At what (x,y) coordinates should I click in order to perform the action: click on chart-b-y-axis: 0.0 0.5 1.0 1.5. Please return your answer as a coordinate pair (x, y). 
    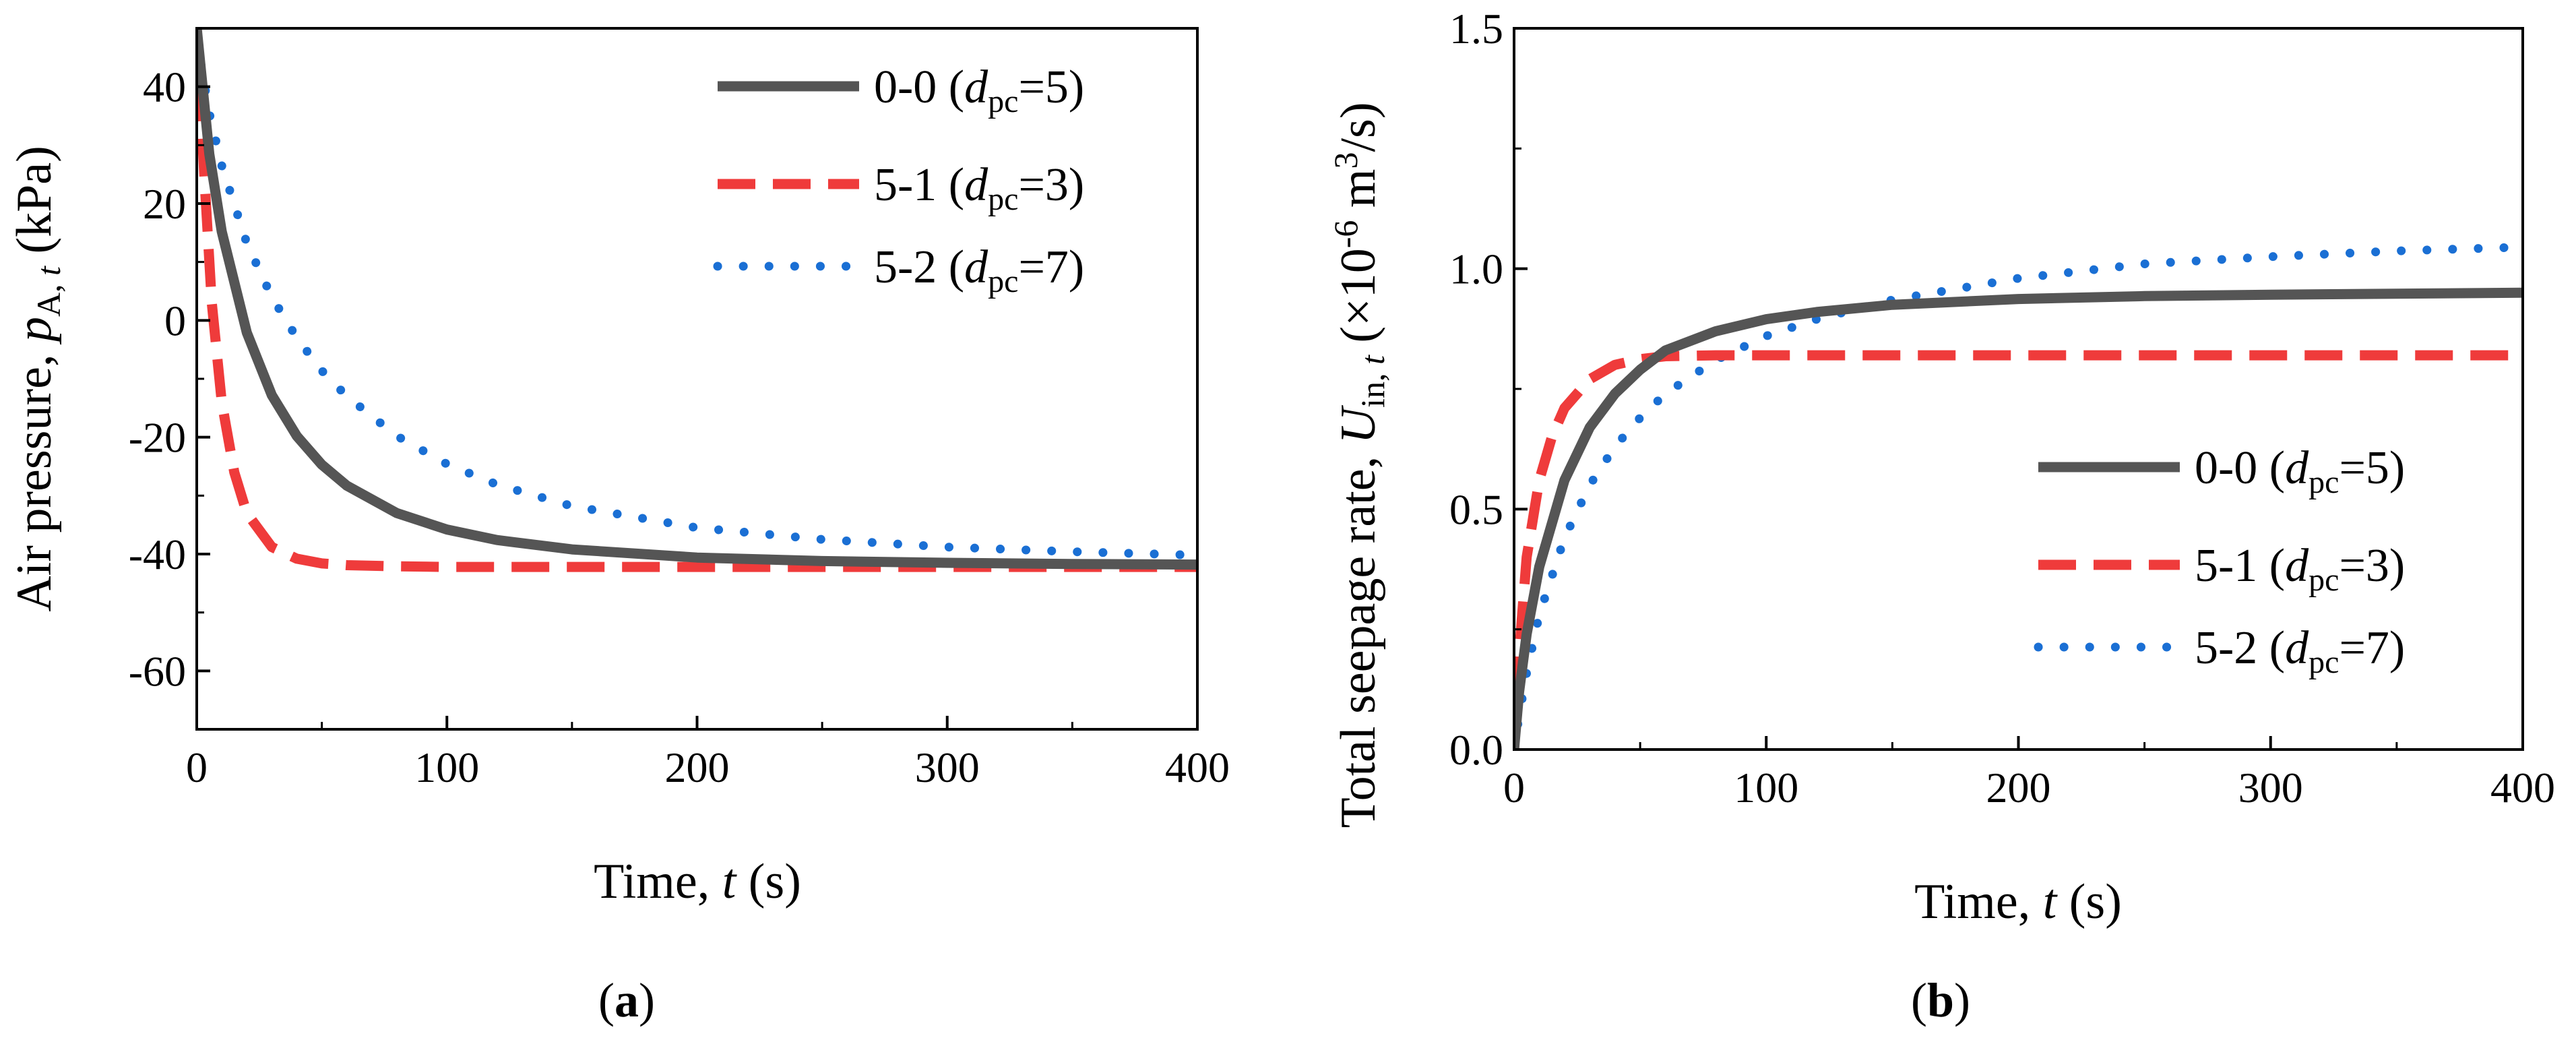
    Looking at the image, I should click on (1488, 389).